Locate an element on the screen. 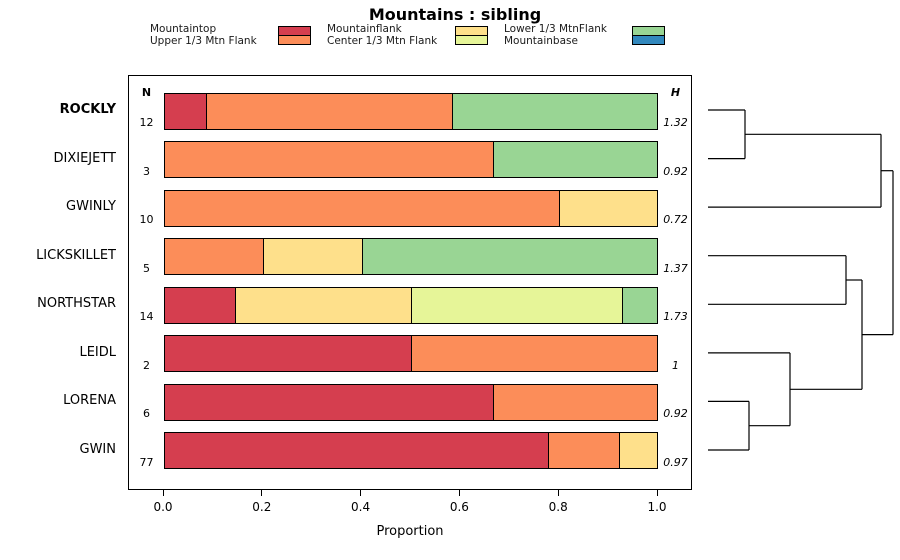 The width and height of the screenshot is (900, 560). n-value-northstar: 14 is located at coordinates (146, 317).